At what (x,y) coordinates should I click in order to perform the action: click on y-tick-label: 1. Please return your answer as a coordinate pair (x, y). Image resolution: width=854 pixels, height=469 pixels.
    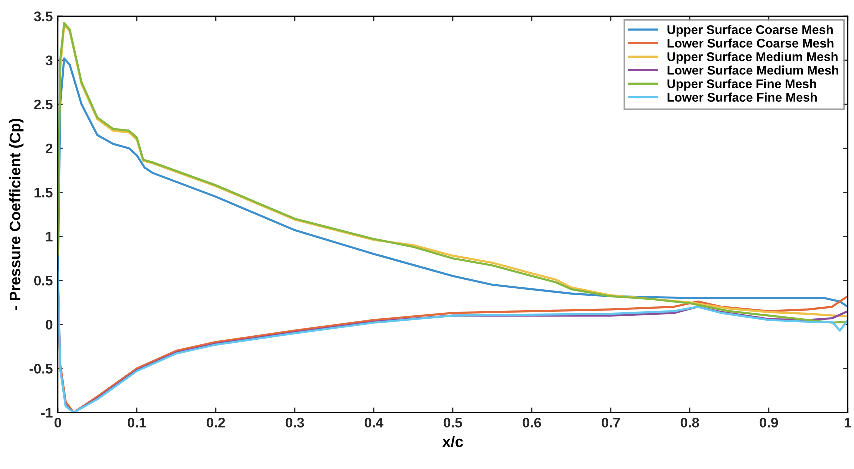
    Looking at the image, I should click on (49, 237).